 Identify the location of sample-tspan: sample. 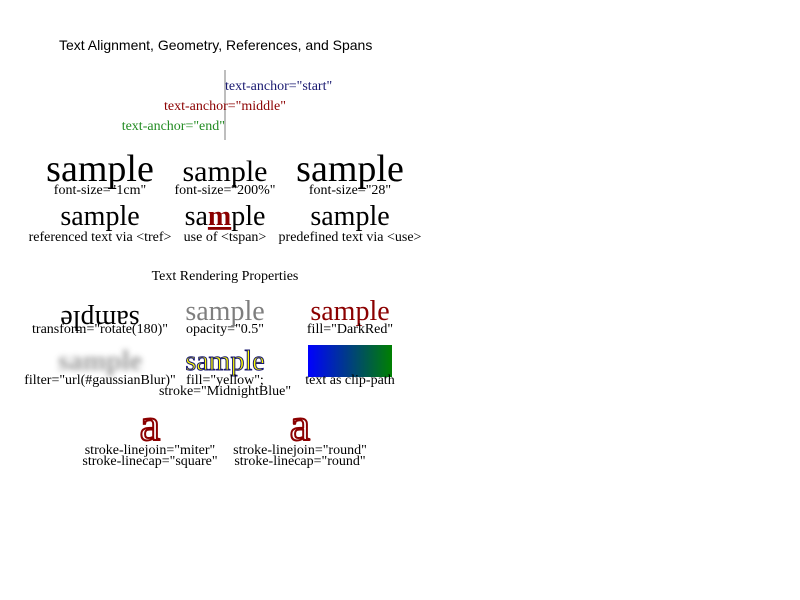
(225, 216).